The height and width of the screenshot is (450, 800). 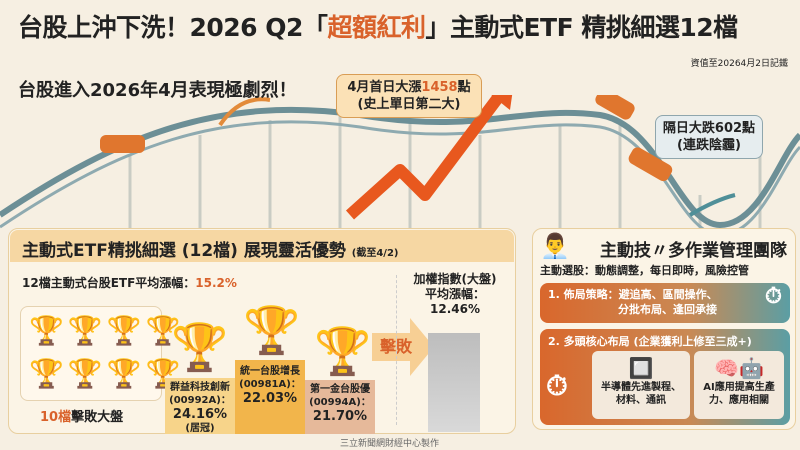 What do you see at coordinates (200, 406) in the screenshot?
I see `podium-second: 群益科技創新 (00992A)： 24.16% (居冠)` at bounding box center [200, 406].